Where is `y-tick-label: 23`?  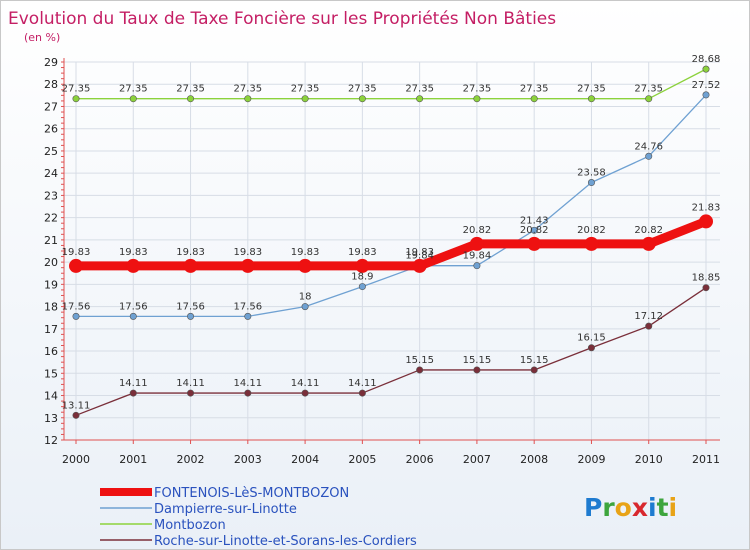
y-tick-label: 23 is located at coordinates (51, 195).